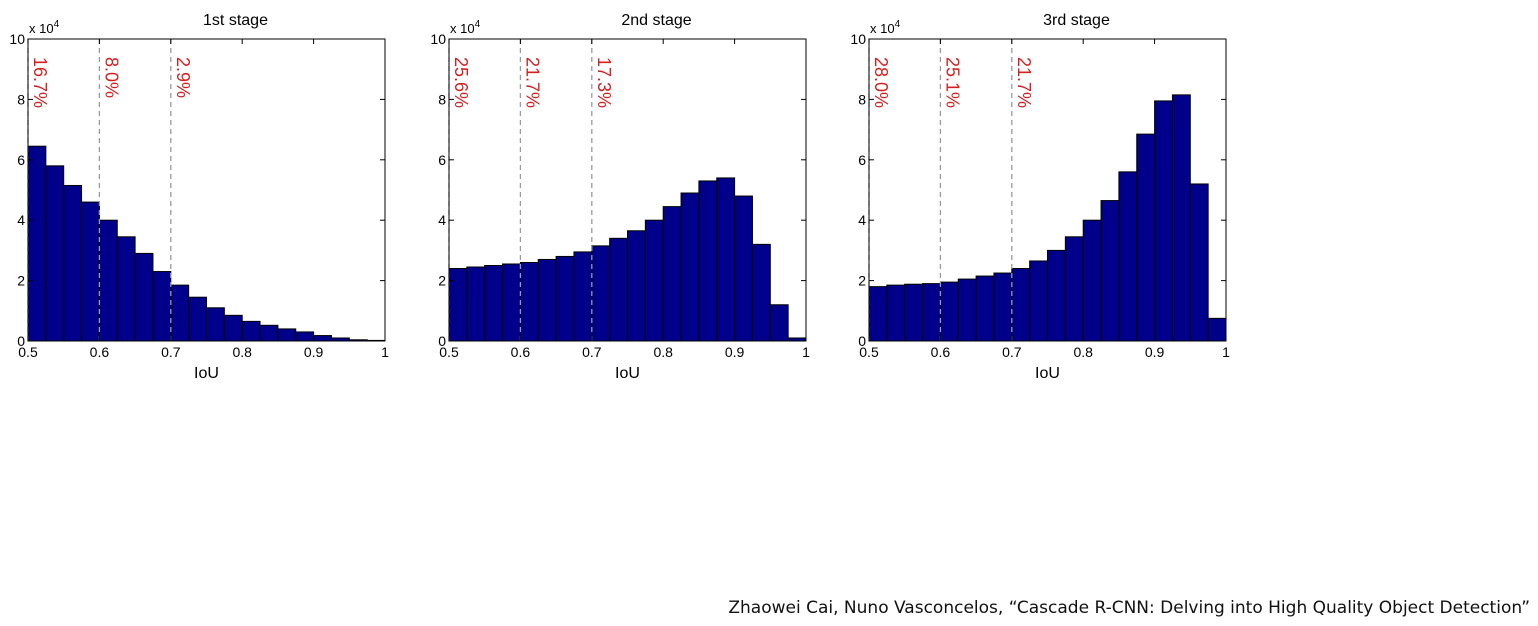  Describe the element at coordinates (449, 352) in the screenshot. I see `chart-2-xtick-label-1: 0.5` at that location.